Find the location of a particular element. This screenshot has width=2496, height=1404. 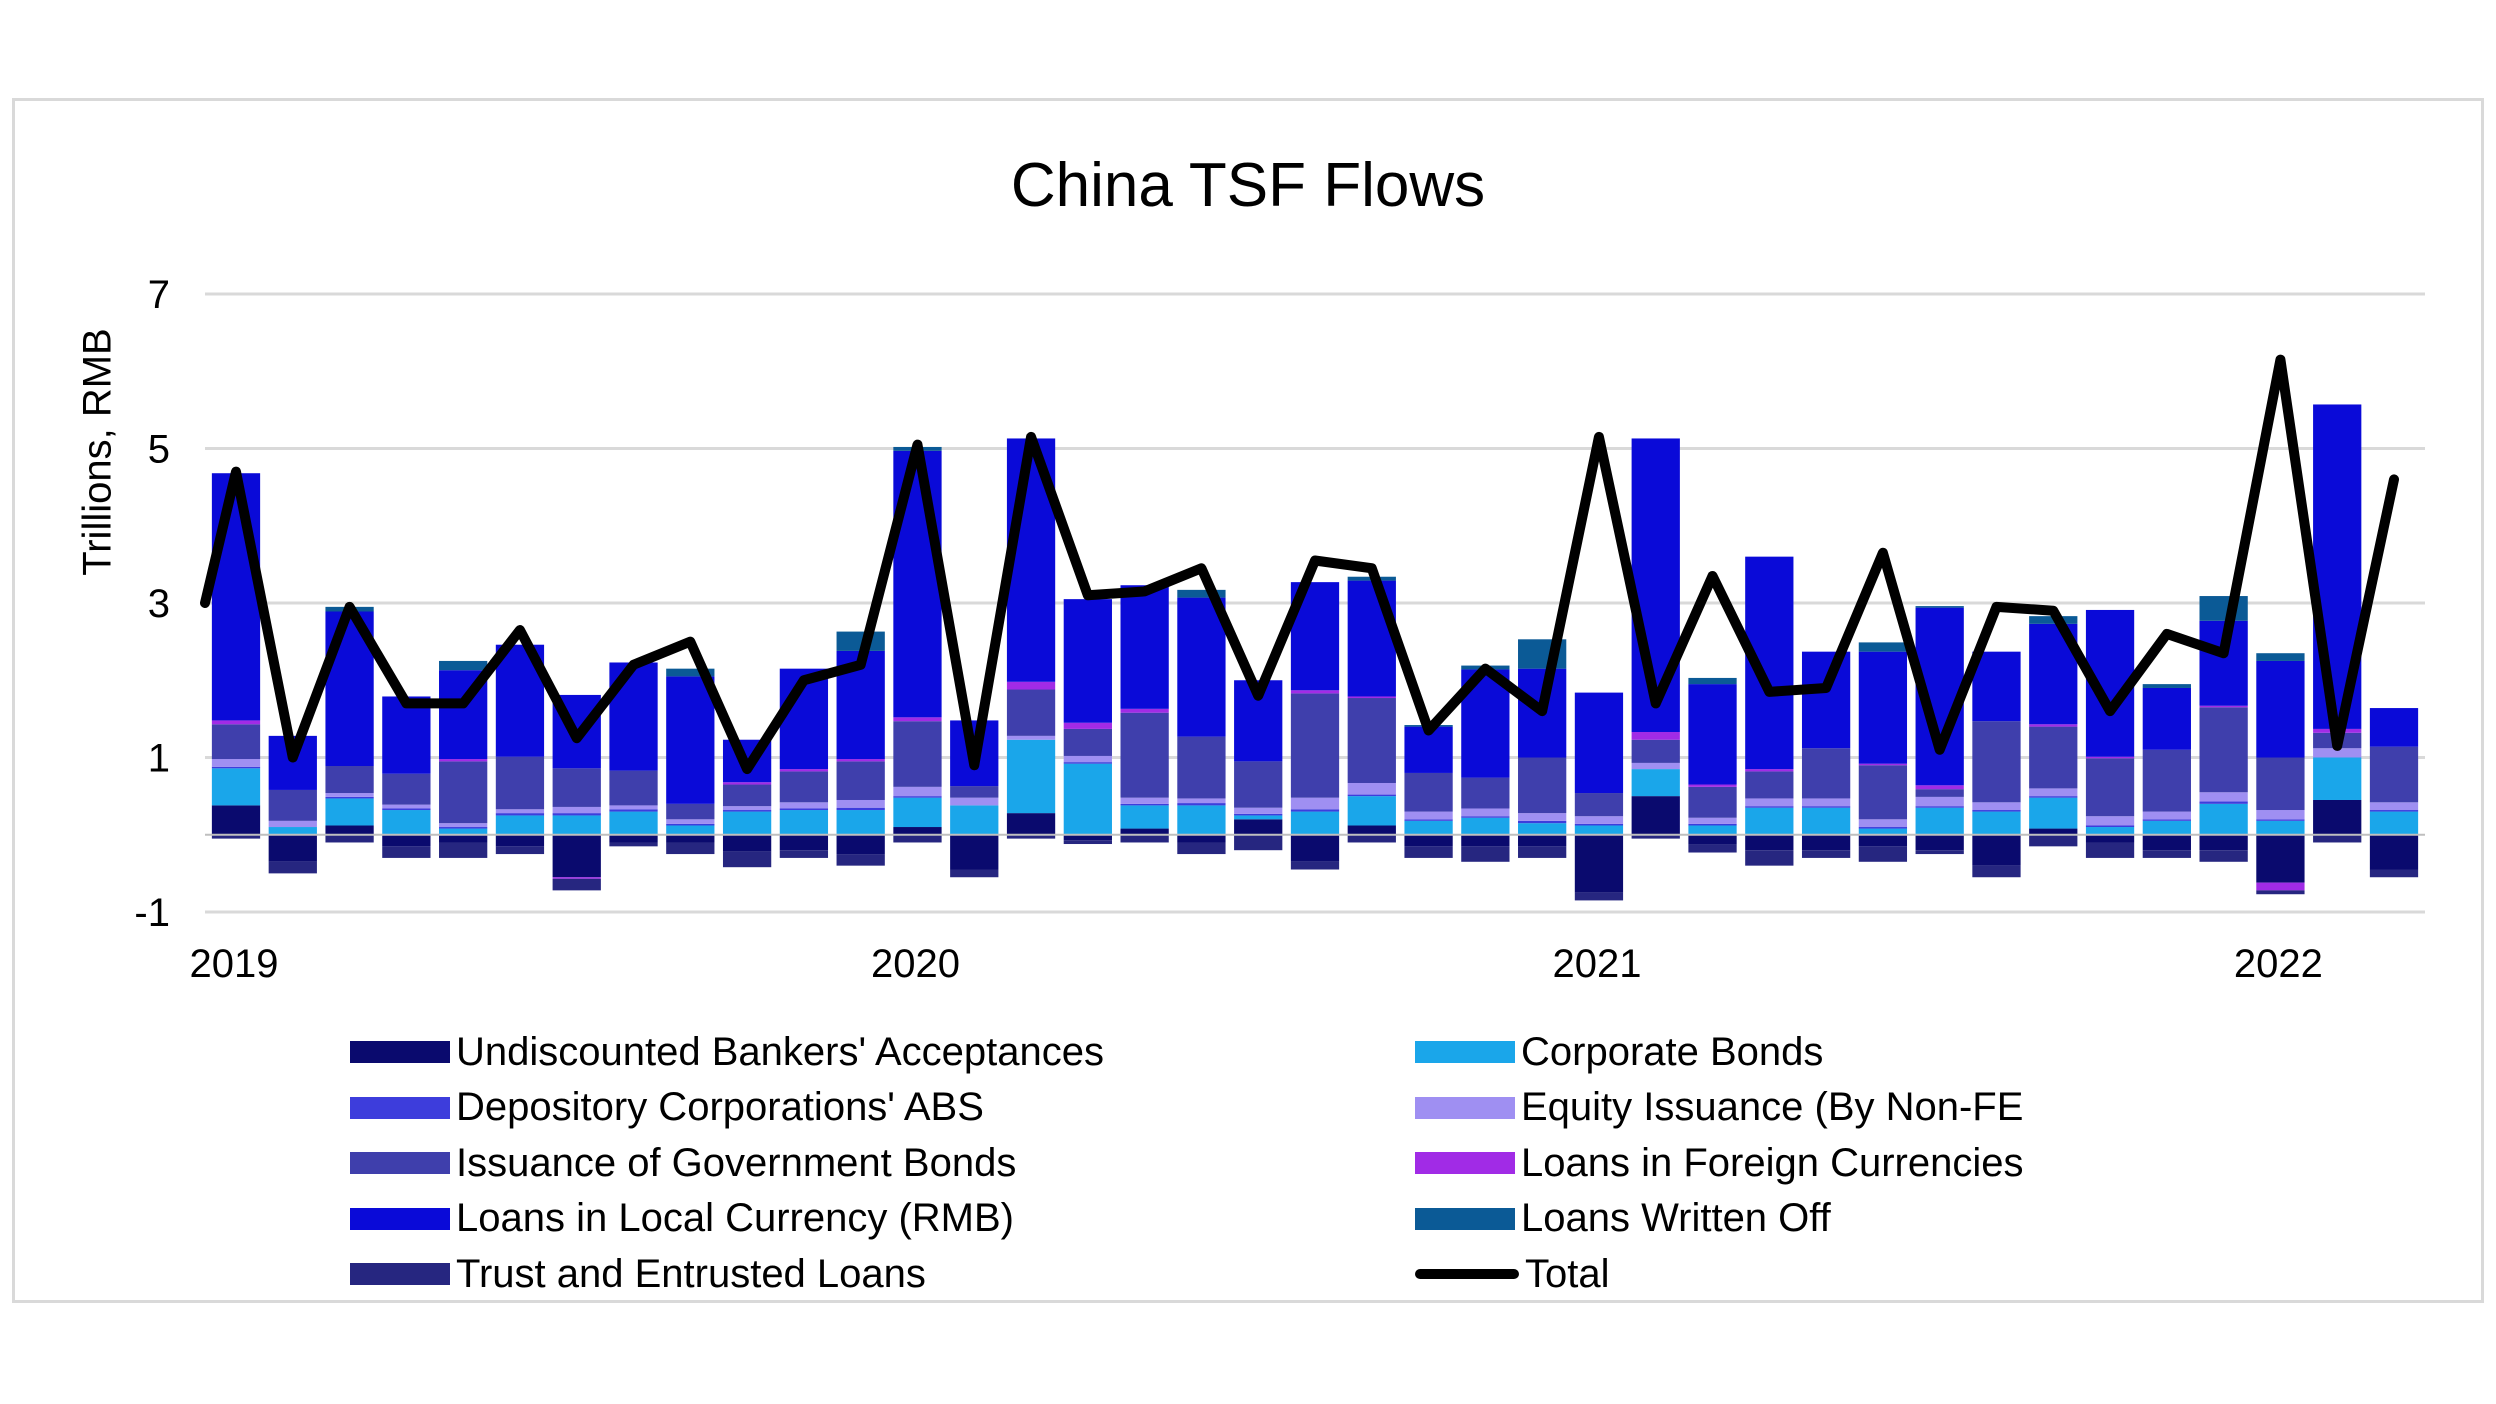

chart-title: China TSF Flows is located at coordinates (1248, 185).